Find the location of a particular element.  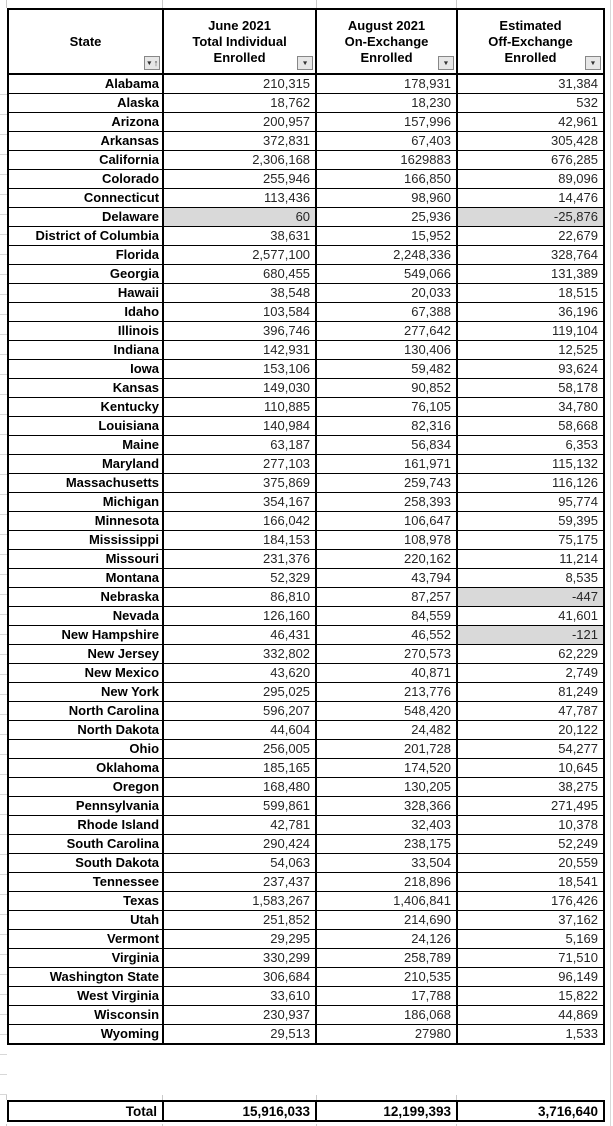

june-enrolled-cell: 680,455 is located at coordinates (240, 274).